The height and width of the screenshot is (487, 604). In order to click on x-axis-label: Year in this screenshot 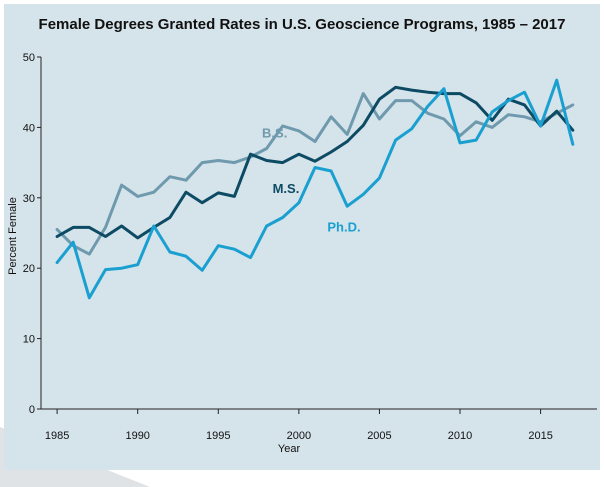, I will do `click(289, 449)`.